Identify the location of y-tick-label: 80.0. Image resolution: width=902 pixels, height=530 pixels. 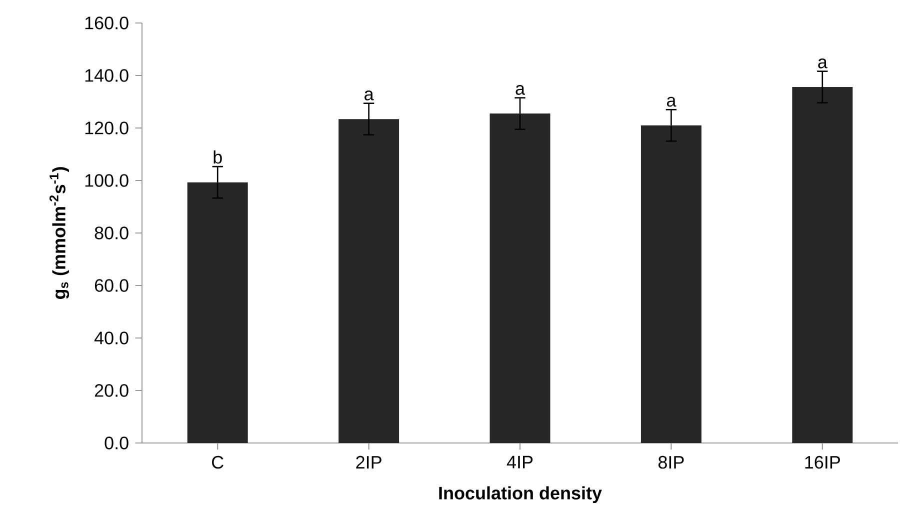
(111, 233).